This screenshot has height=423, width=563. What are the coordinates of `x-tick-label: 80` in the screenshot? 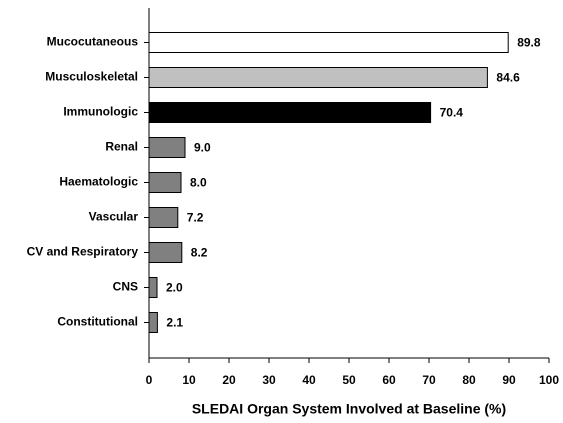 It's located at (469, 380).